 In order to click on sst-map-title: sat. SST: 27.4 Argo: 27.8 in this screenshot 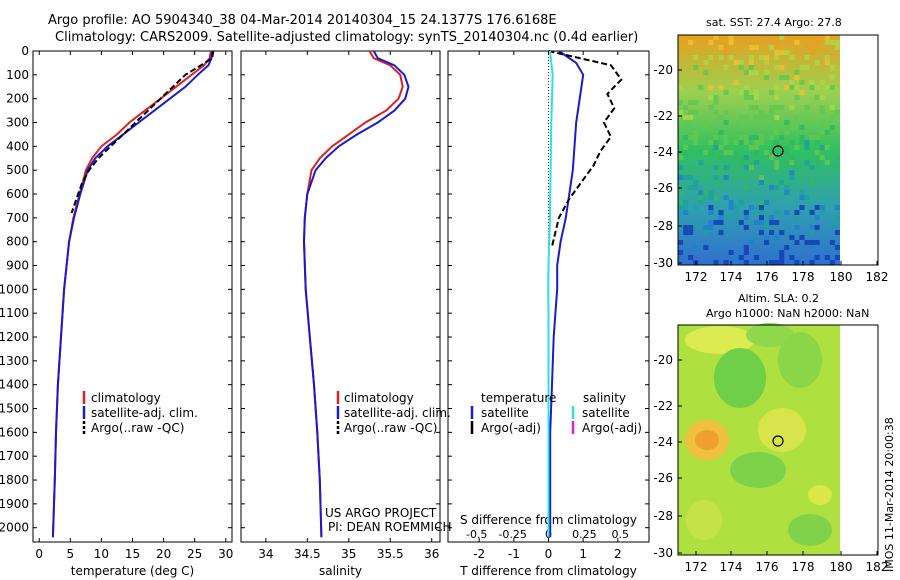, I will do `click(774, 22)`.